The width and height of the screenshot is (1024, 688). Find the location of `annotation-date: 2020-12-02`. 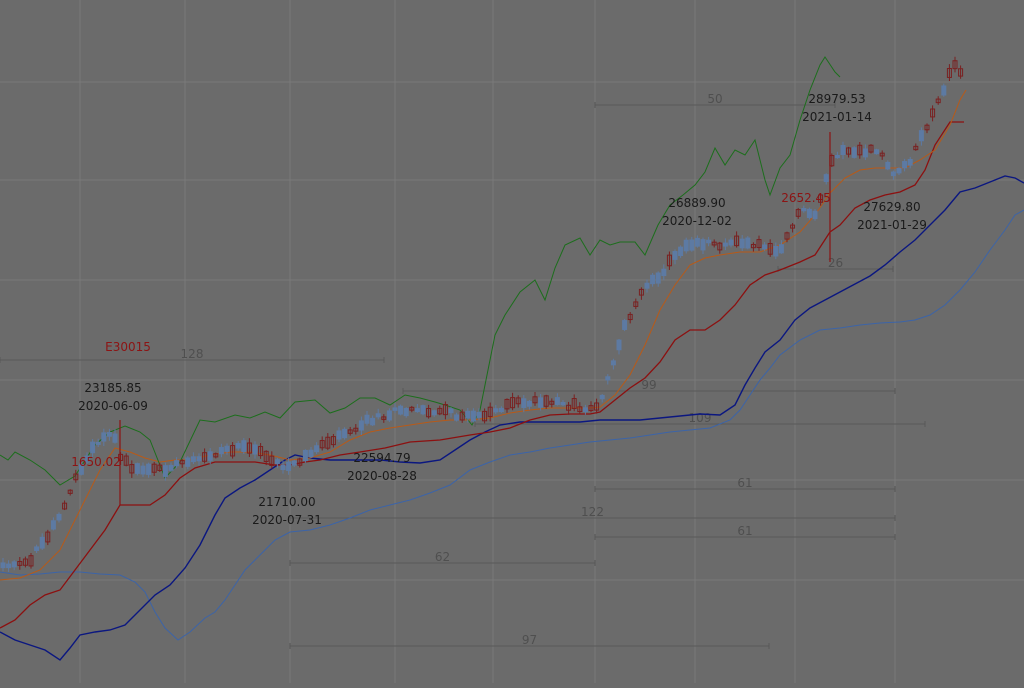

annotation-date: 2020-12-02 is located at coordinates (697, 221).